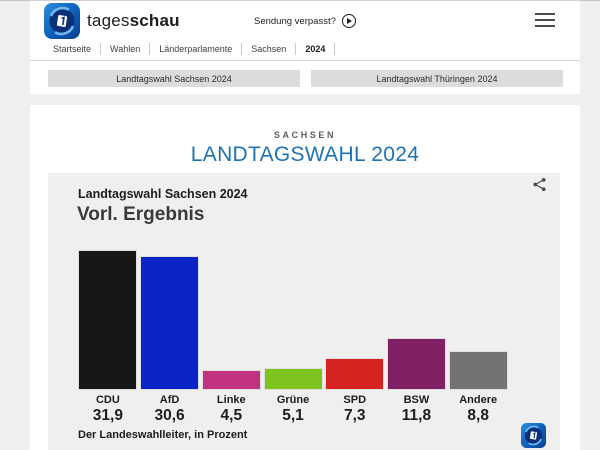 The height and width of the screenshot is (450, 600). I want to click on chart-subtitle: Landtagswahl Sachsen 2024, so click(163, 194).